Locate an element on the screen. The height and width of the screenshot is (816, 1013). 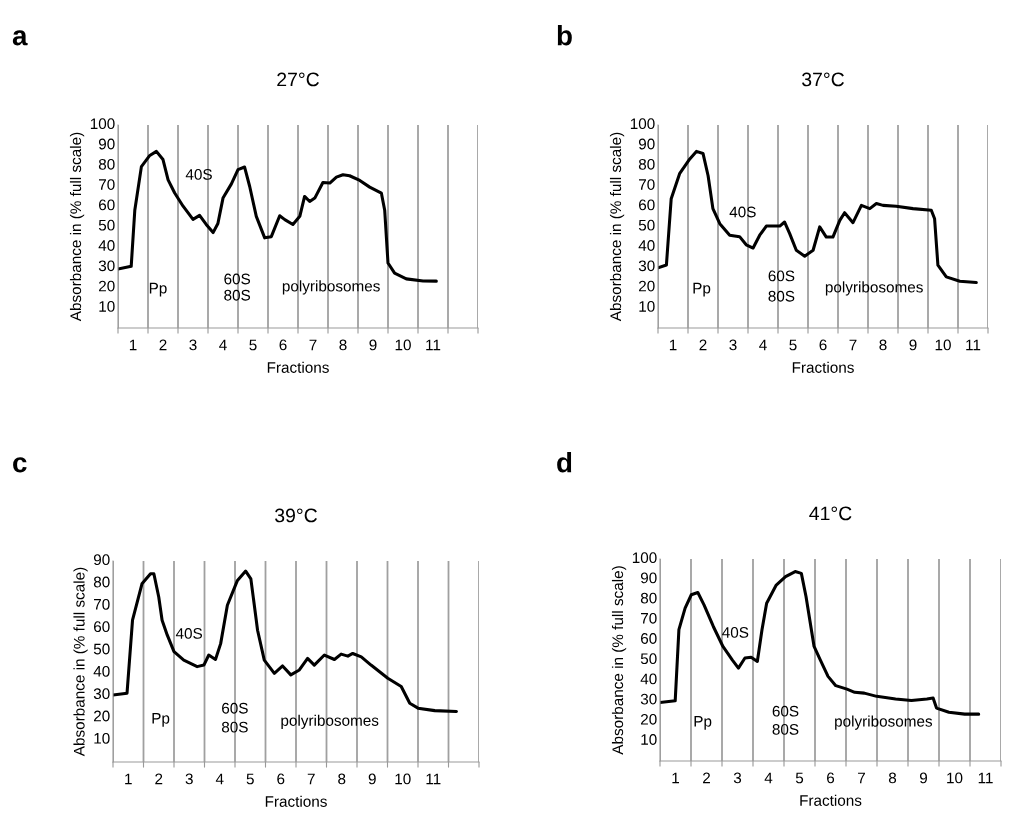
chart-title: 39°C is located at coordinates (296, 515).